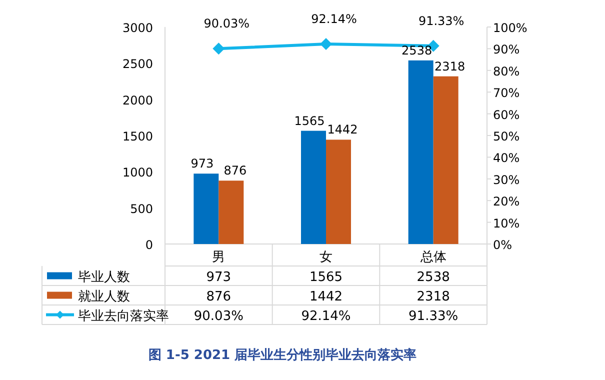 This screenshot has height=380, width=605. What do you see at coordinates (433, 316) in the screenshot?
I see `data-label: 91.33%` at bounding box center [433, 316].